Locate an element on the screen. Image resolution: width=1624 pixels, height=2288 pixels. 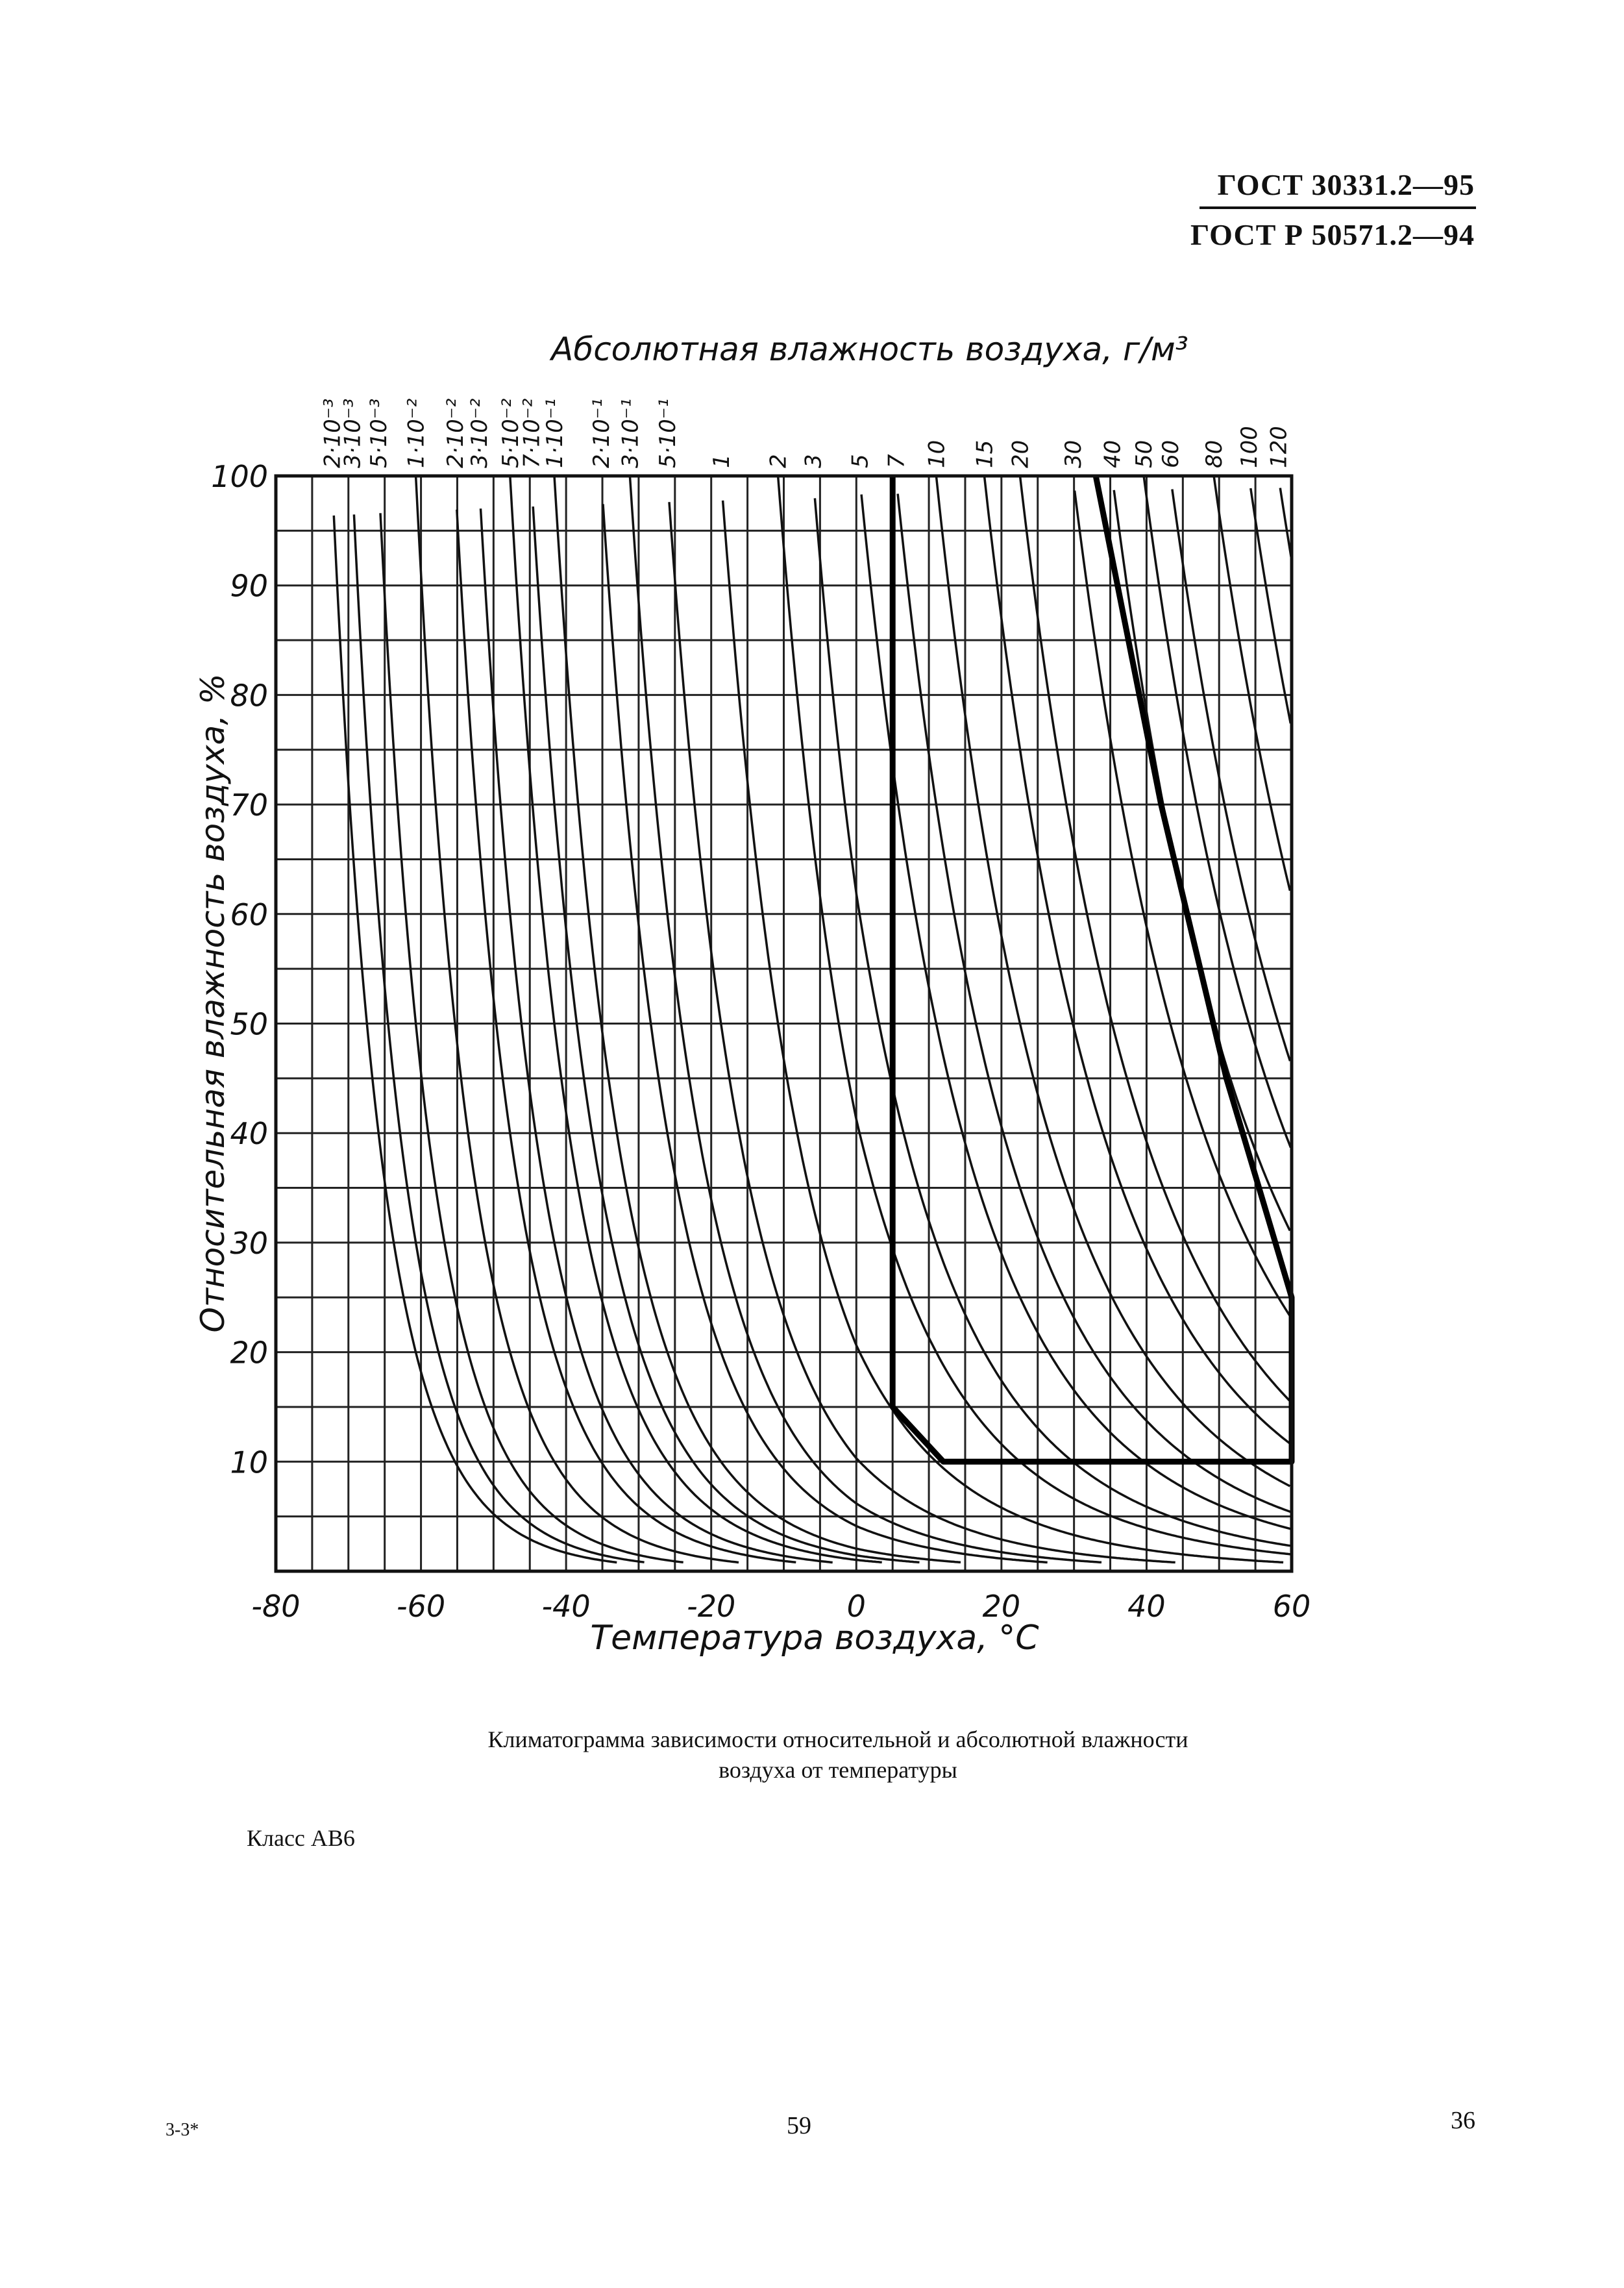
series-label: 100 is located at coordinates (1249, 447).